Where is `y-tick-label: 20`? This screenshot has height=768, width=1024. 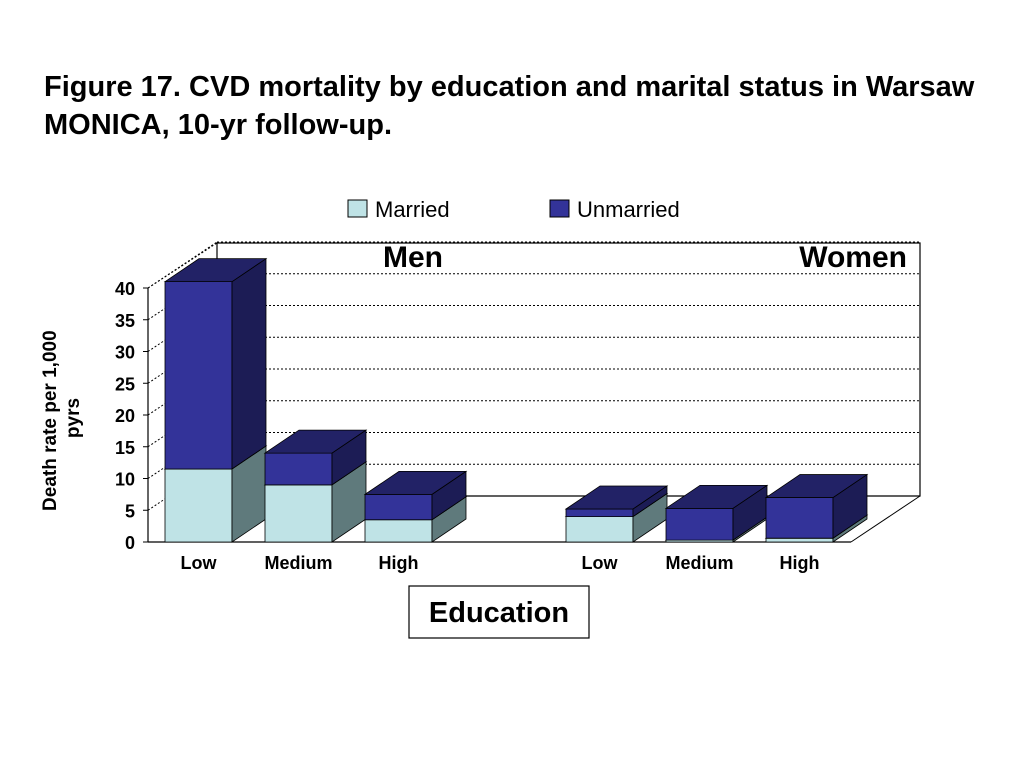 y-tick-label: 20 is located at coordinates (125, 416).